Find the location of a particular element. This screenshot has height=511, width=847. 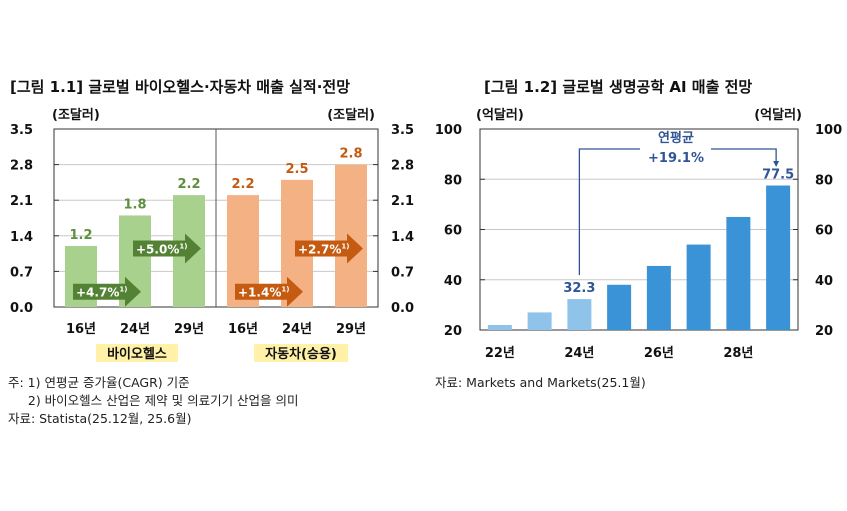

y-tick-label-left: 0.0 is located at coordinates (21, 308).